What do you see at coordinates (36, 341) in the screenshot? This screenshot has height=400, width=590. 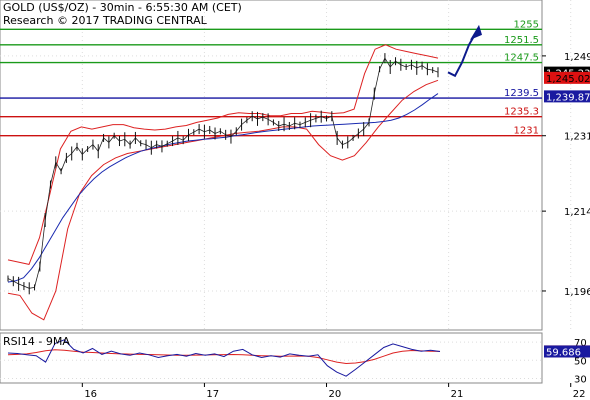 I see `rsi-label: RSI14 - 9MA` at bounding box center [36, 341].